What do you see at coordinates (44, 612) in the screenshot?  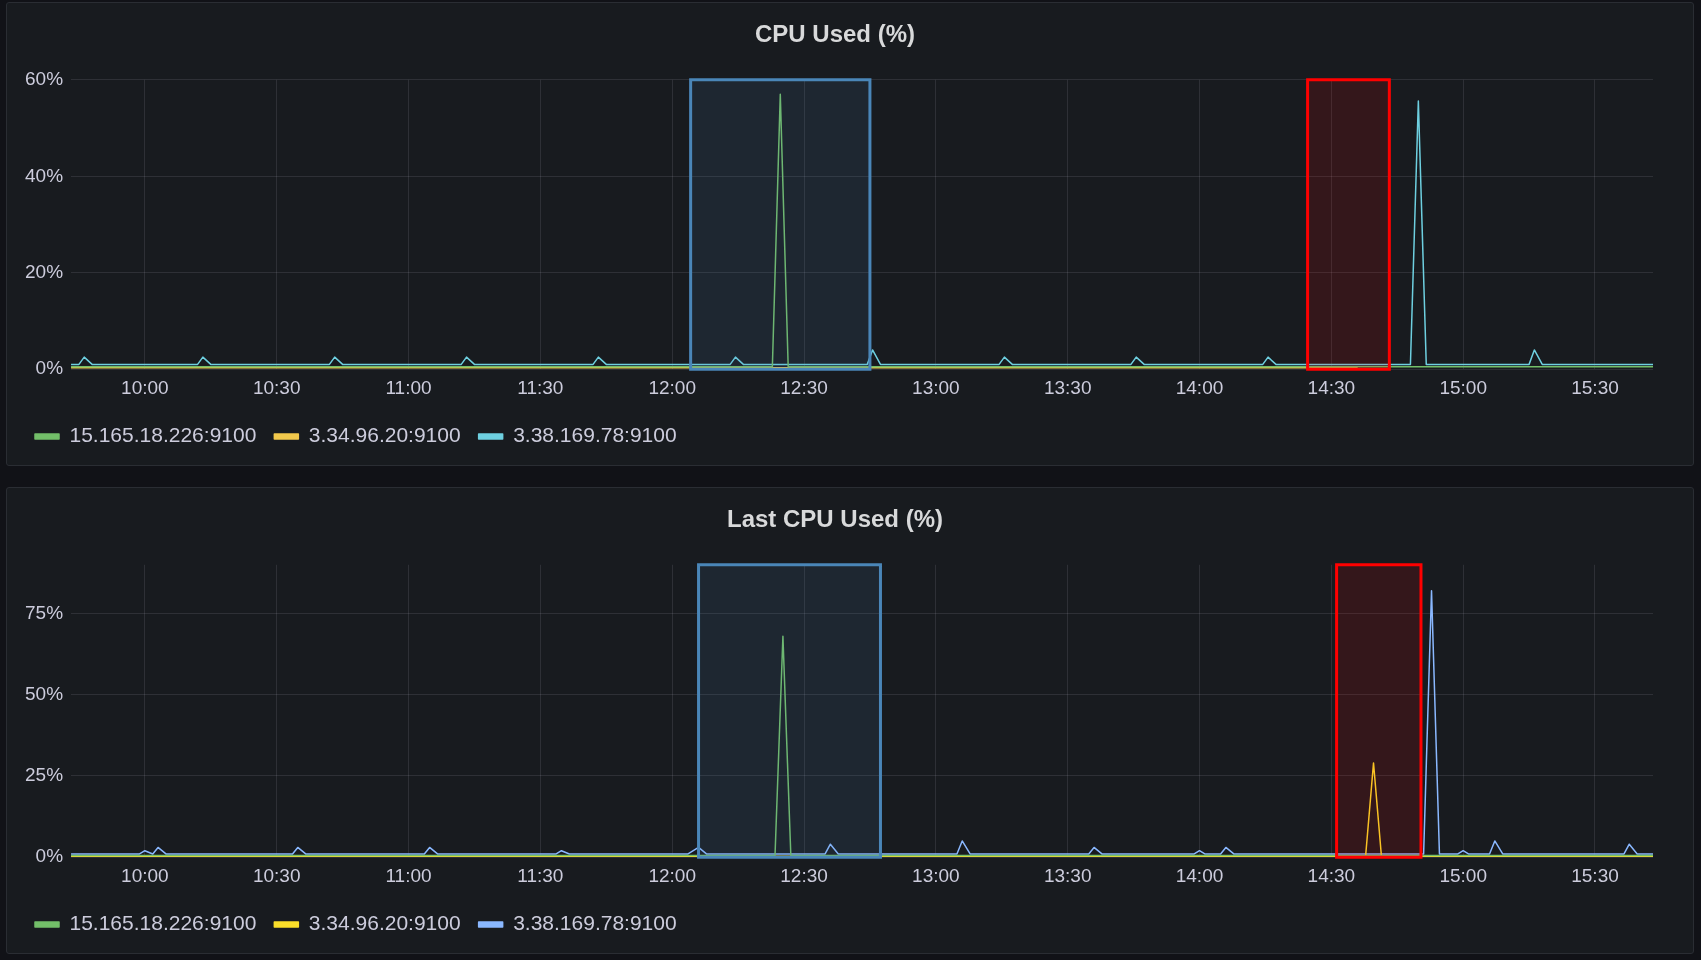 I see `y-tick-label: 75%` at bounding box center [44, 612].